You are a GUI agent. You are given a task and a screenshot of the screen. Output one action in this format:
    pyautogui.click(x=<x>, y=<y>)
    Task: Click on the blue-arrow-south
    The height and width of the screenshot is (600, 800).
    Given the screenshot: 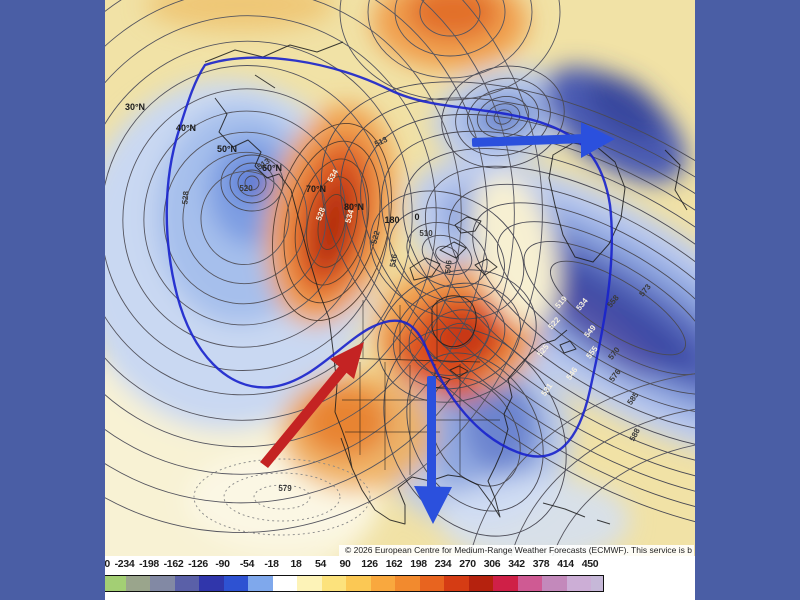 What is the action you would take?
    pyautogui.click(x=433, y=450)
    